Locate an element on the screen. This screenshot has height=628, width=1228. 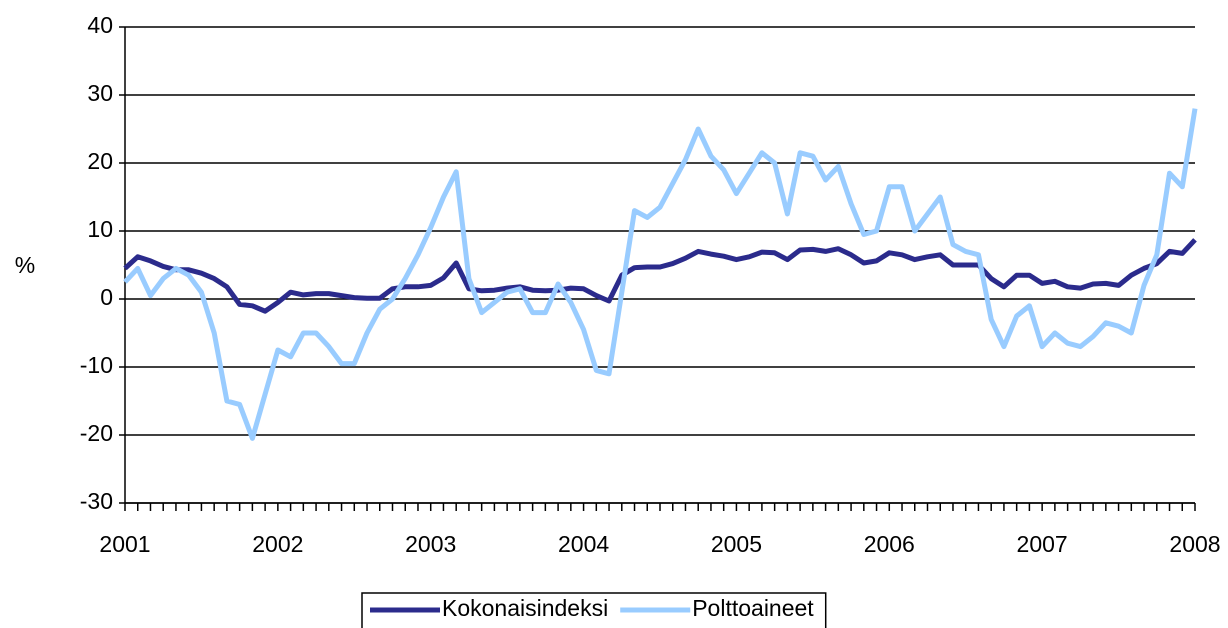
x-tick-label: 2006 is located at coordinates (889, 544).